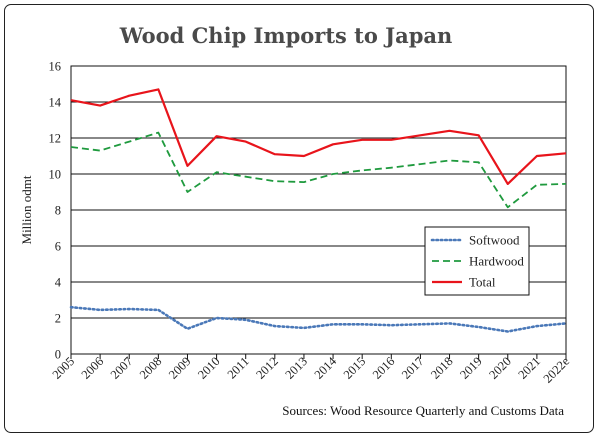  Describe the element at coordinates (55, 67) in the screenshot. I see `y-tick-label: 16` at that location.